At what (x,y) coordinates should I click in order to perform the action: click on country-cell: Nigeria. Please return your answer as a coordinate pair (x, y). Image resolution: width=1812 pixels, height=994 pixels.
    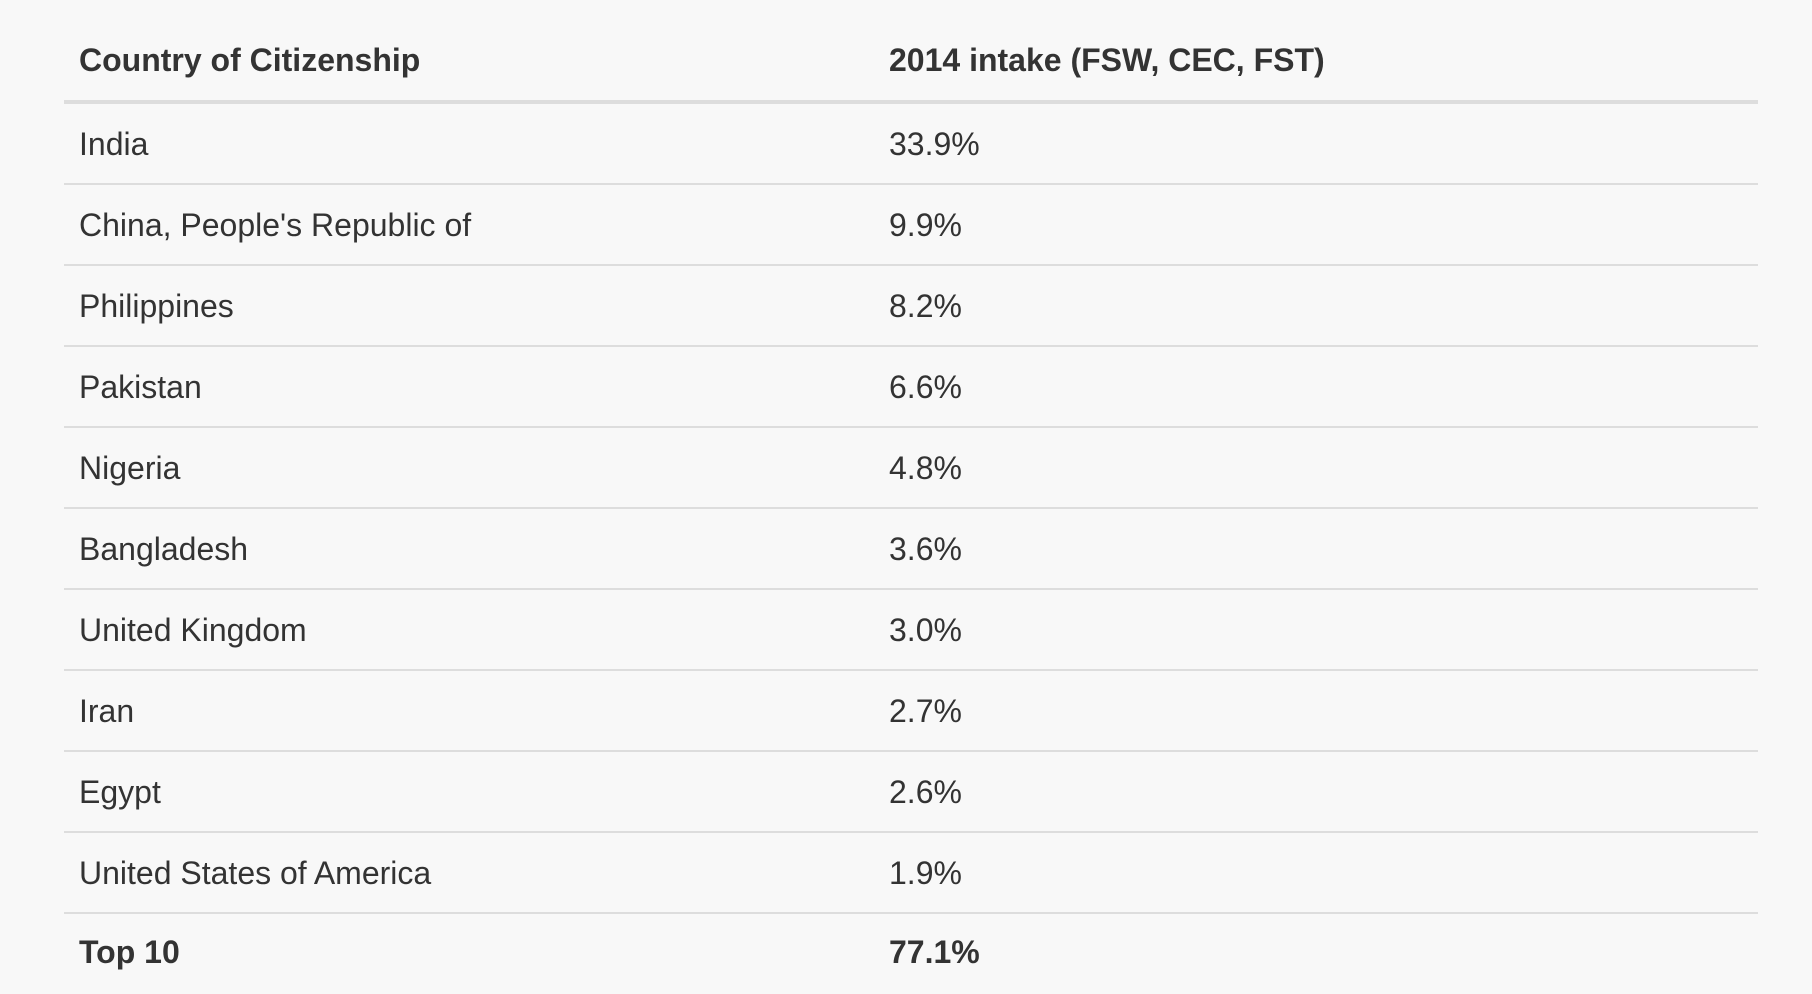
    Looking at the image, I should click on (469, 468).